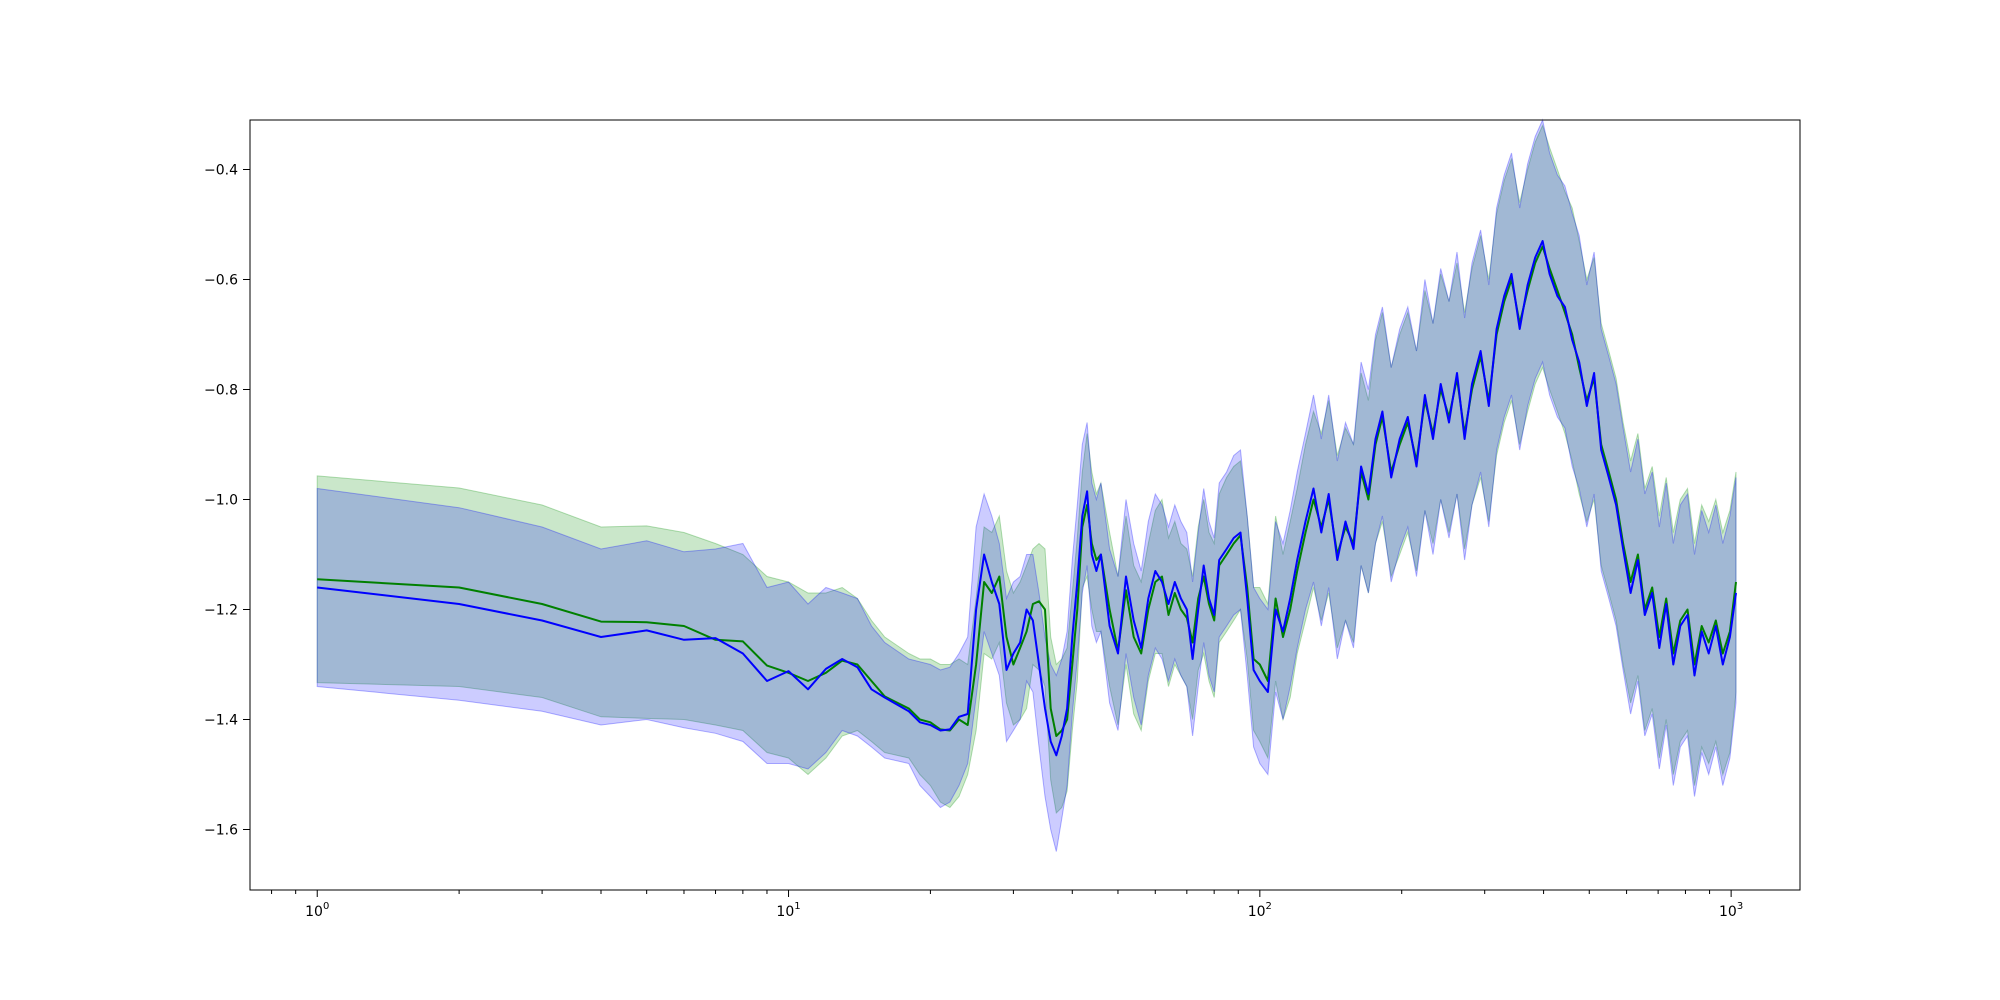 This screenshot has height=1000, width=2000. Describe the element at coordinates (221, 501) in the screenshot. I see `y-tick-label: −1.0` at that location.